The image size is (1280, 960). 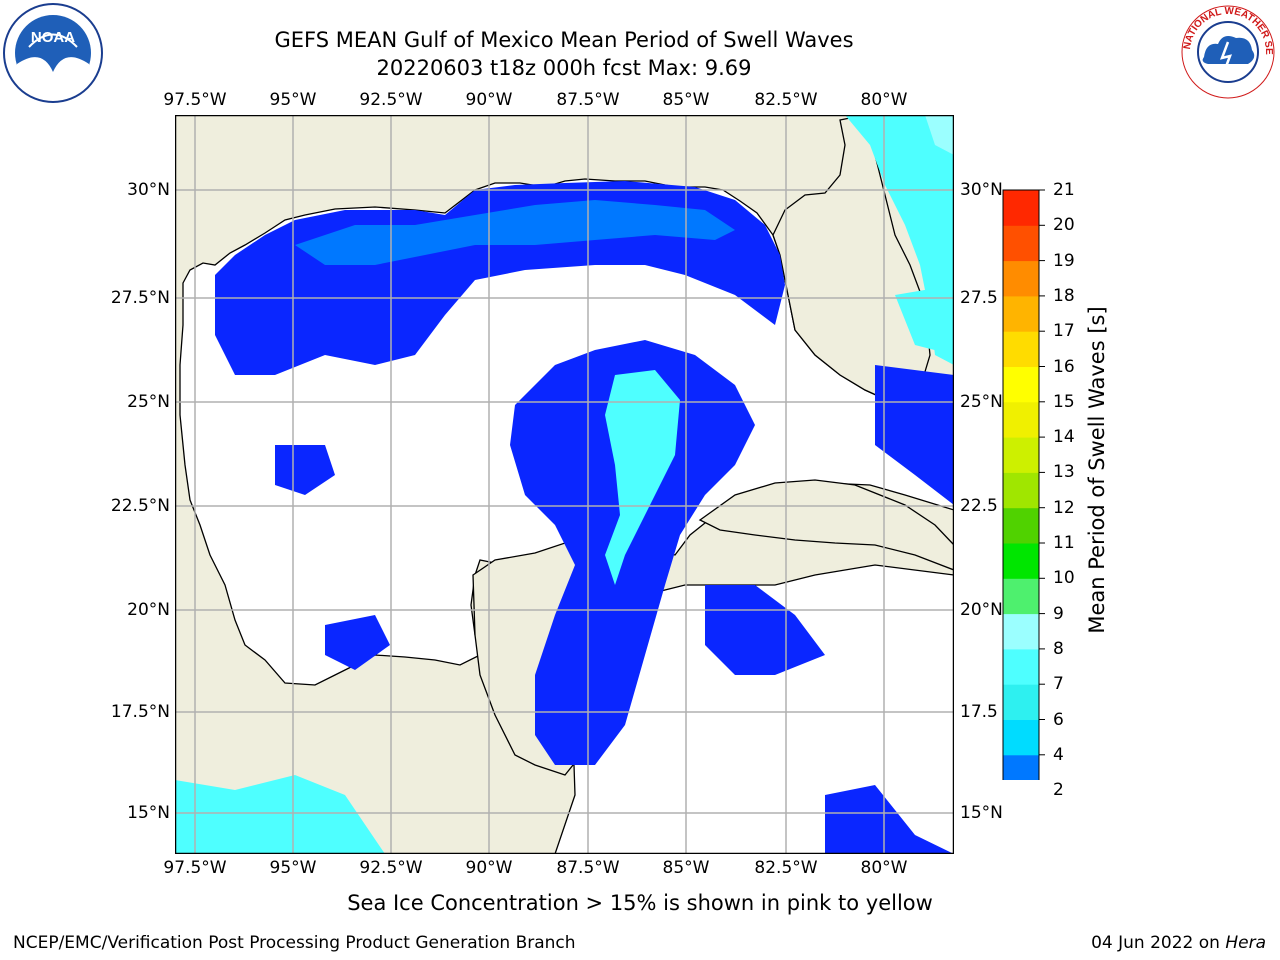 What do you see at coordinates (489, 100) in the screenshot?
I see `lon-tick-top: 90°W` at bounding box center [489, 100].